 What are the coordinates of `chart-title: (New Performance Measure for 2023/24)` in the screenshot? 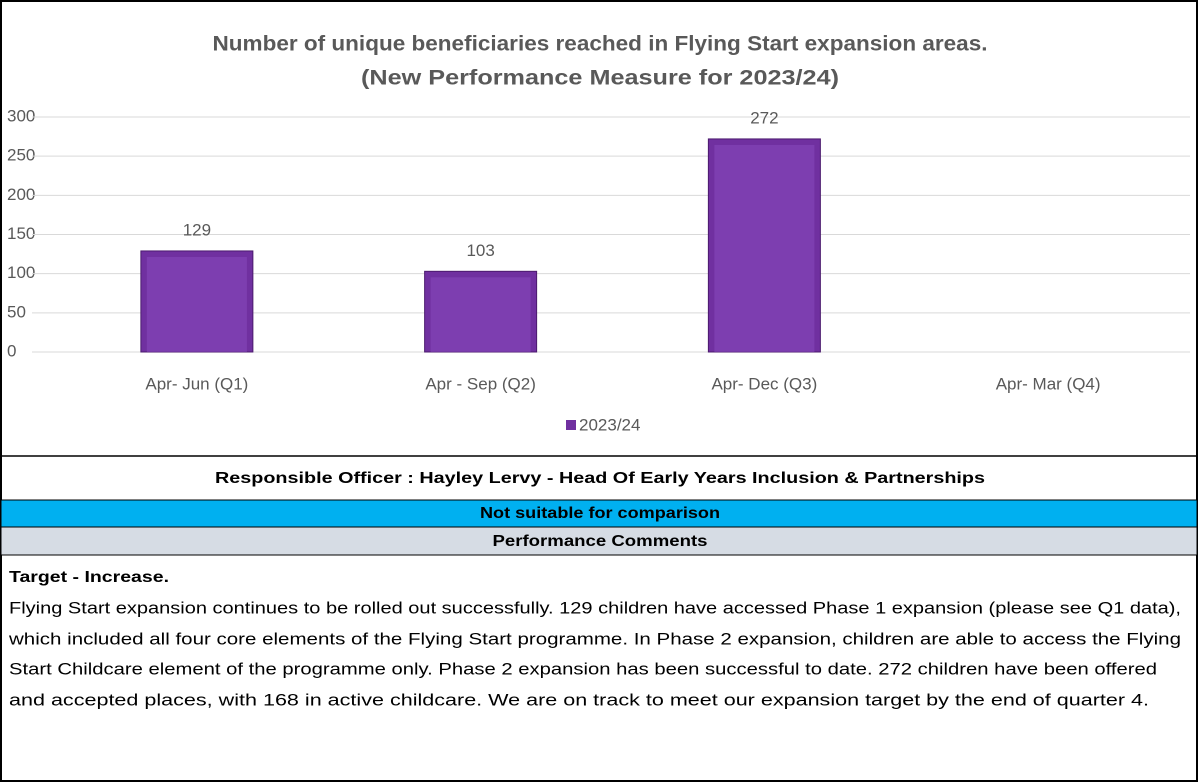 It's located at (600, 78).